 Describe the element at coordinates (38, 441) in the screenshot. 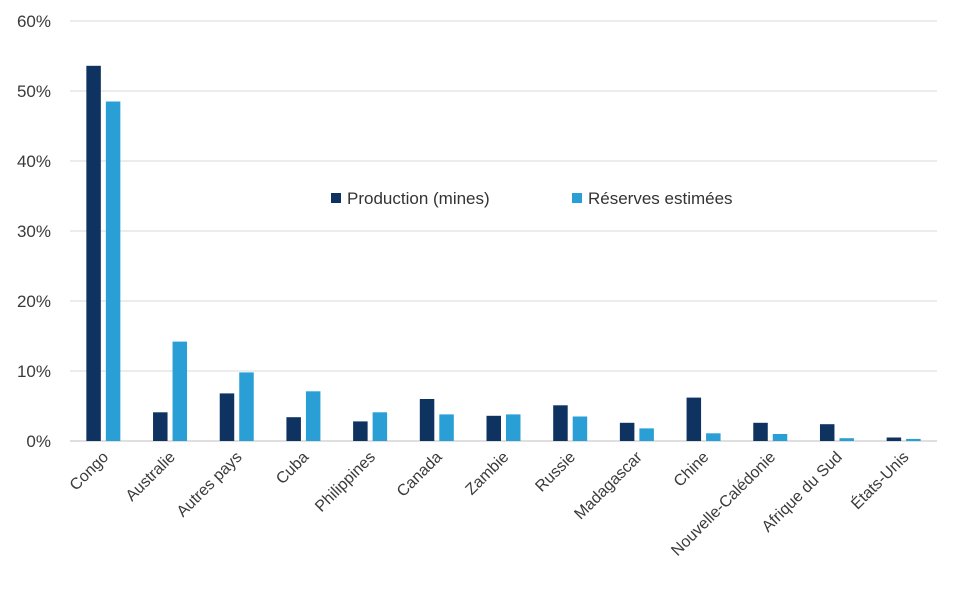

I see `y-tick-label: 0%` at that location.